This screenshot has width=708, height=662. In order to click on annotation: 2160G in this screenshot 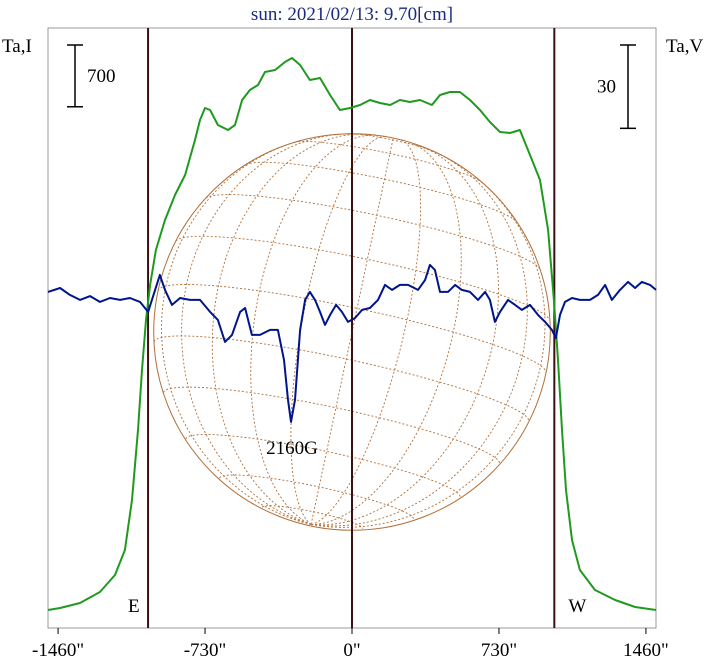, I will do `click(292, 448)`.